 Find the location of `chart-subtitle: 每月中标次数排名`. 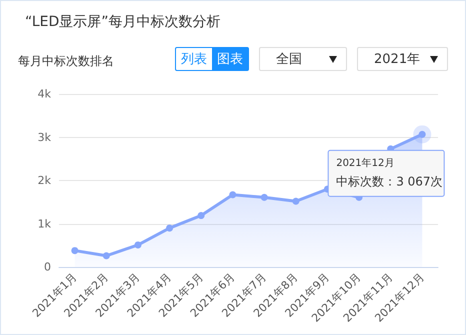

chart-subtitle: 每月中标次数排名 is located at coordinates (66, 61).